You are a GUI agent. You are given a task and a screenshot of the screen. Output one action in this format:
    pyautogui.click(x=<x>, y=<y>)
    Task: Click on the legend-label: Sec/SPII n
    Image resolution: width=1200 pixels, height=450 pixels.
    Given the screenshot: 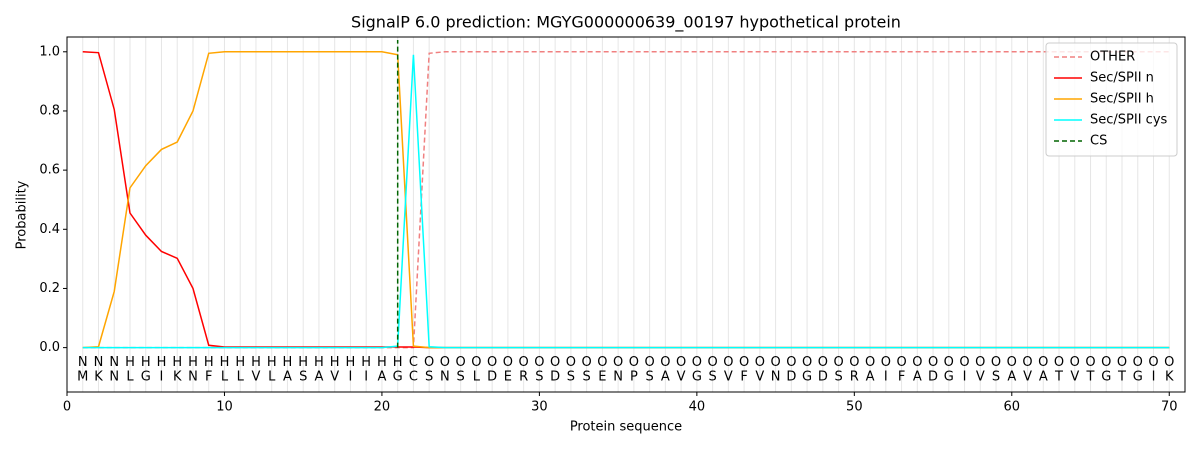 What is the action you would take?
    pyautogui.click(x=1122, y=78)
    